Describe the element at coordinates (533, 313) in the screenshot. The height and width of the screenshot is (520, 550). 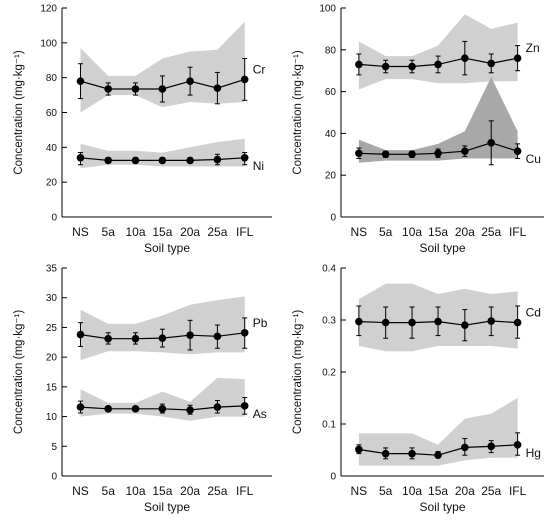
I see `series-label-cd: Cd` at that location.